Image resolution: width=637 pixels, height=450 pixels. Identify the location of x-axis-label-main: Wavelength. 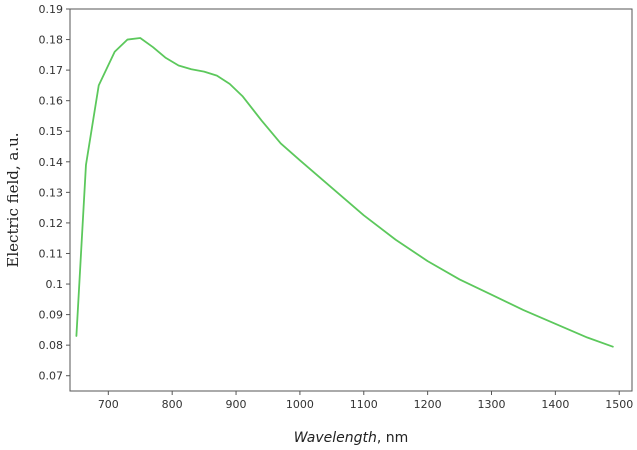
(335, 438).